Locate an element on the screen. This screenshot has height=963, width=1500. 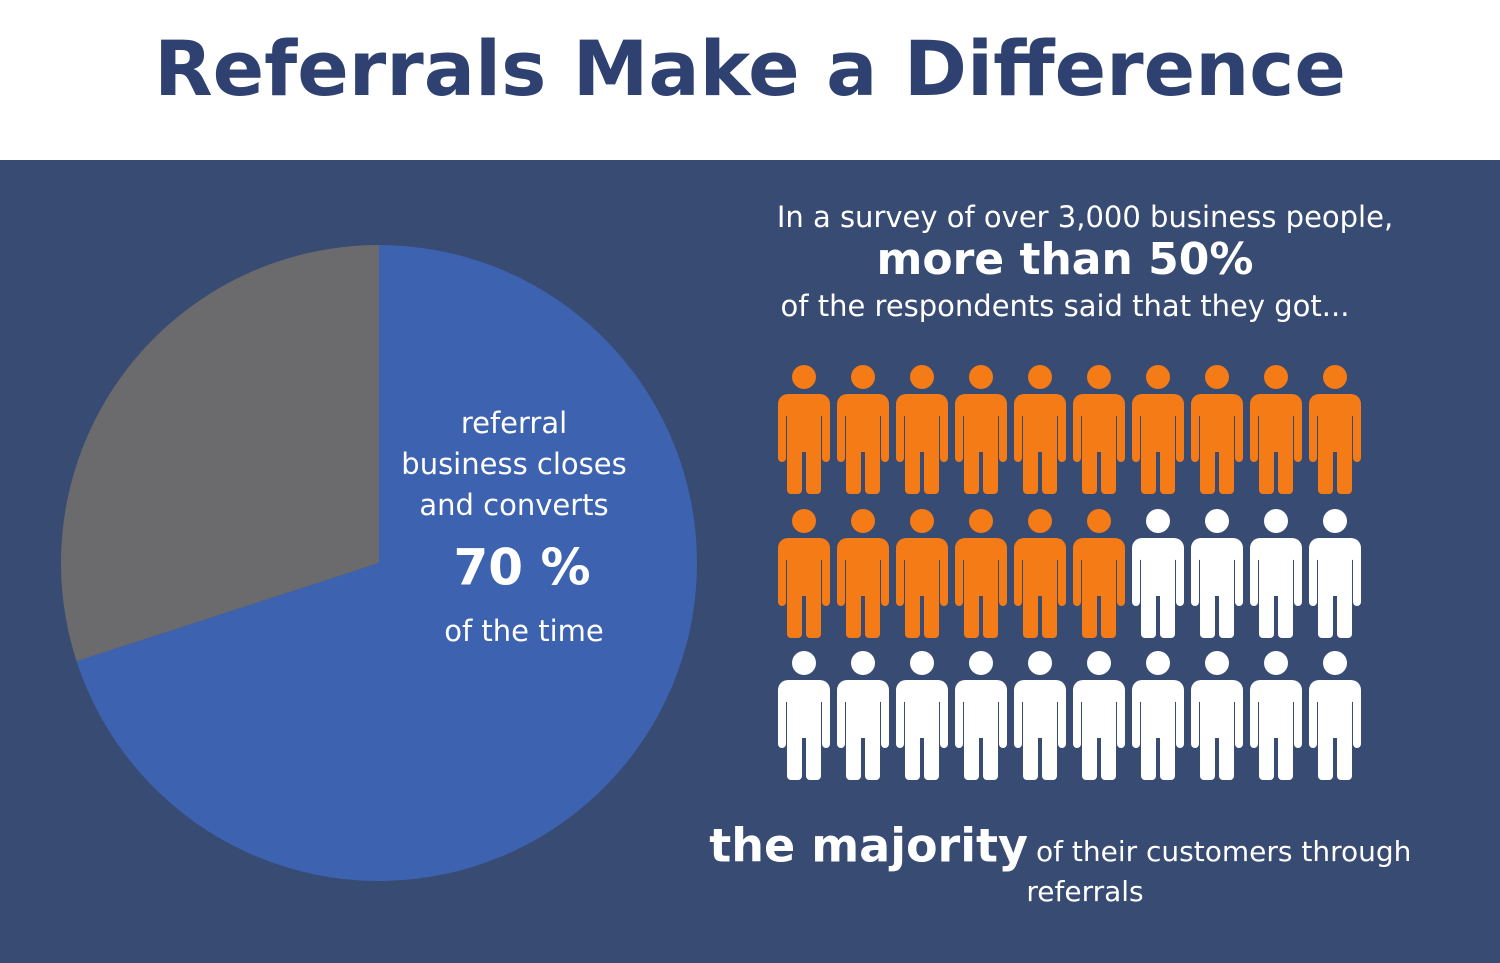
pie-slice is located at coordinates (220, 453).